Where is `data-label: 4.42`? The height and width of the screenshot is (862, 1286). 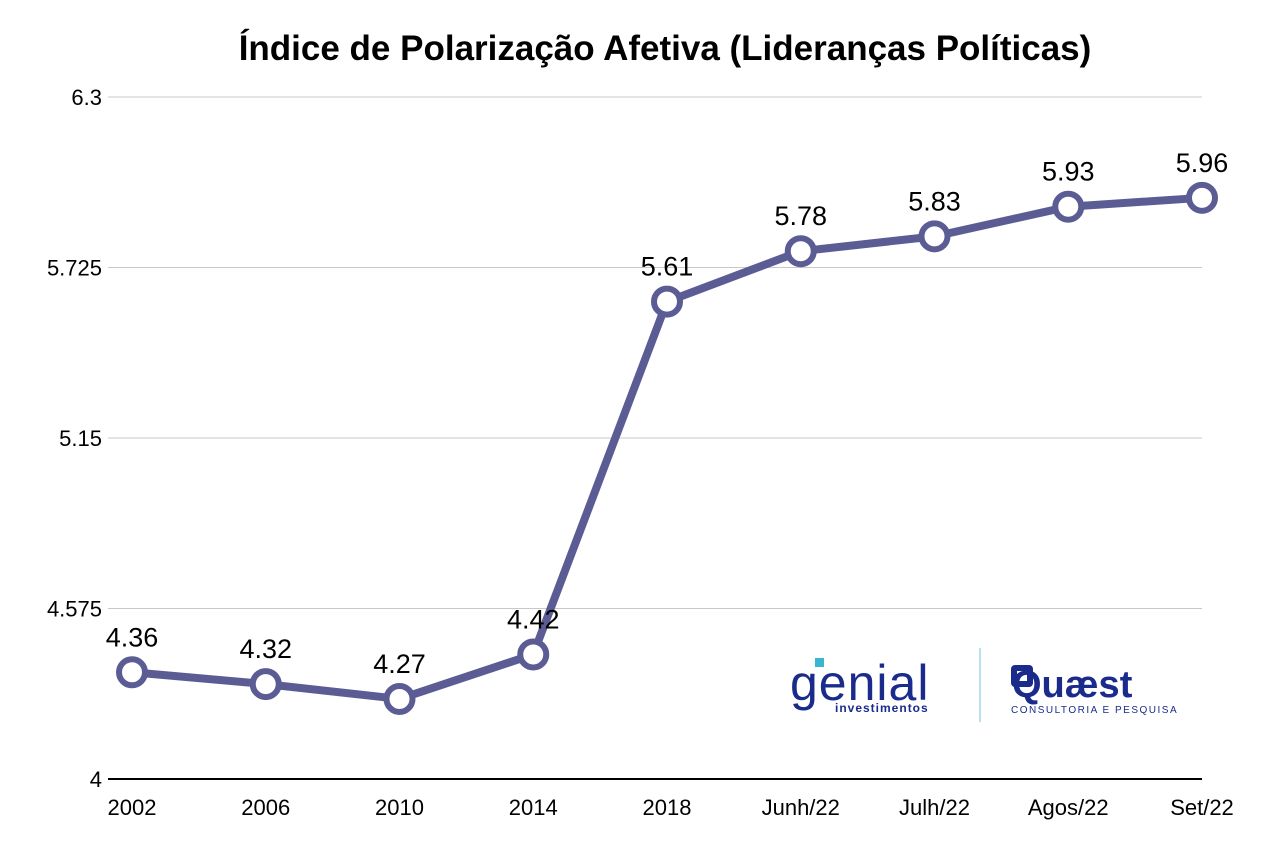 data-label: 4.42 is located at coordinates (533, 619).